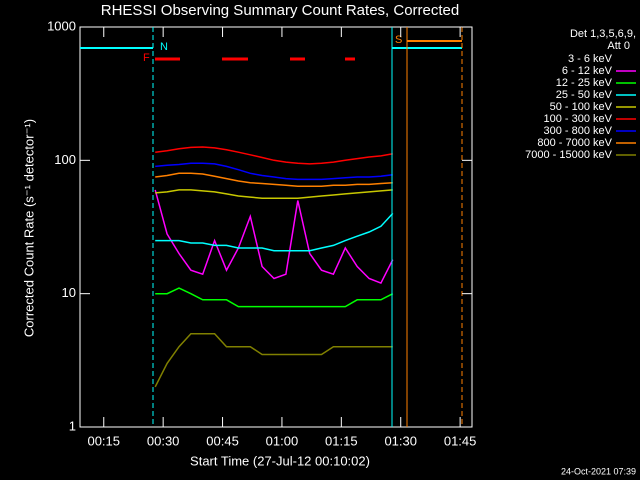 This screenshot has width=640, height=480. I want to click on x-tick-label: 00:15, so click(103, 440).